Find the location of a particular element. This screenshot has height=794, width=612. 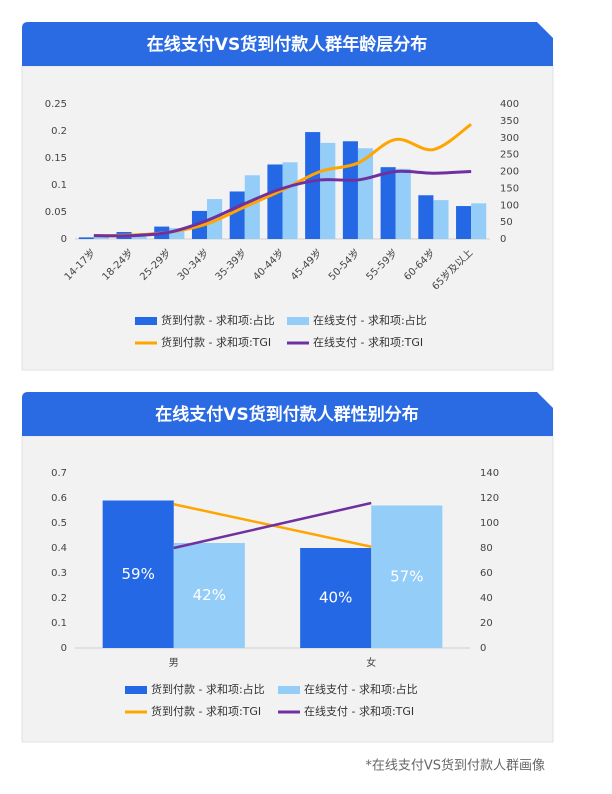

y-tick-label: 0.6 is located at coordinates (59, 498).